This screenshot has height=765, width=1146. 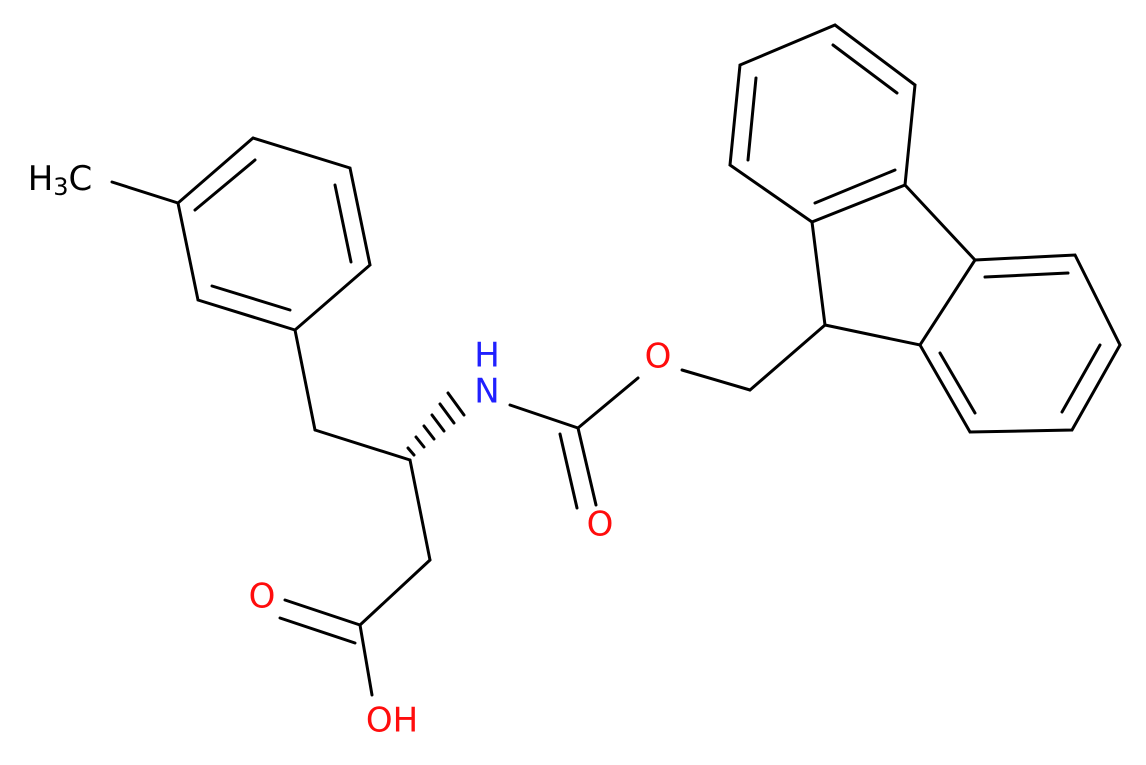 I want to click on atom-label: OH, so click(x=392, y=721).